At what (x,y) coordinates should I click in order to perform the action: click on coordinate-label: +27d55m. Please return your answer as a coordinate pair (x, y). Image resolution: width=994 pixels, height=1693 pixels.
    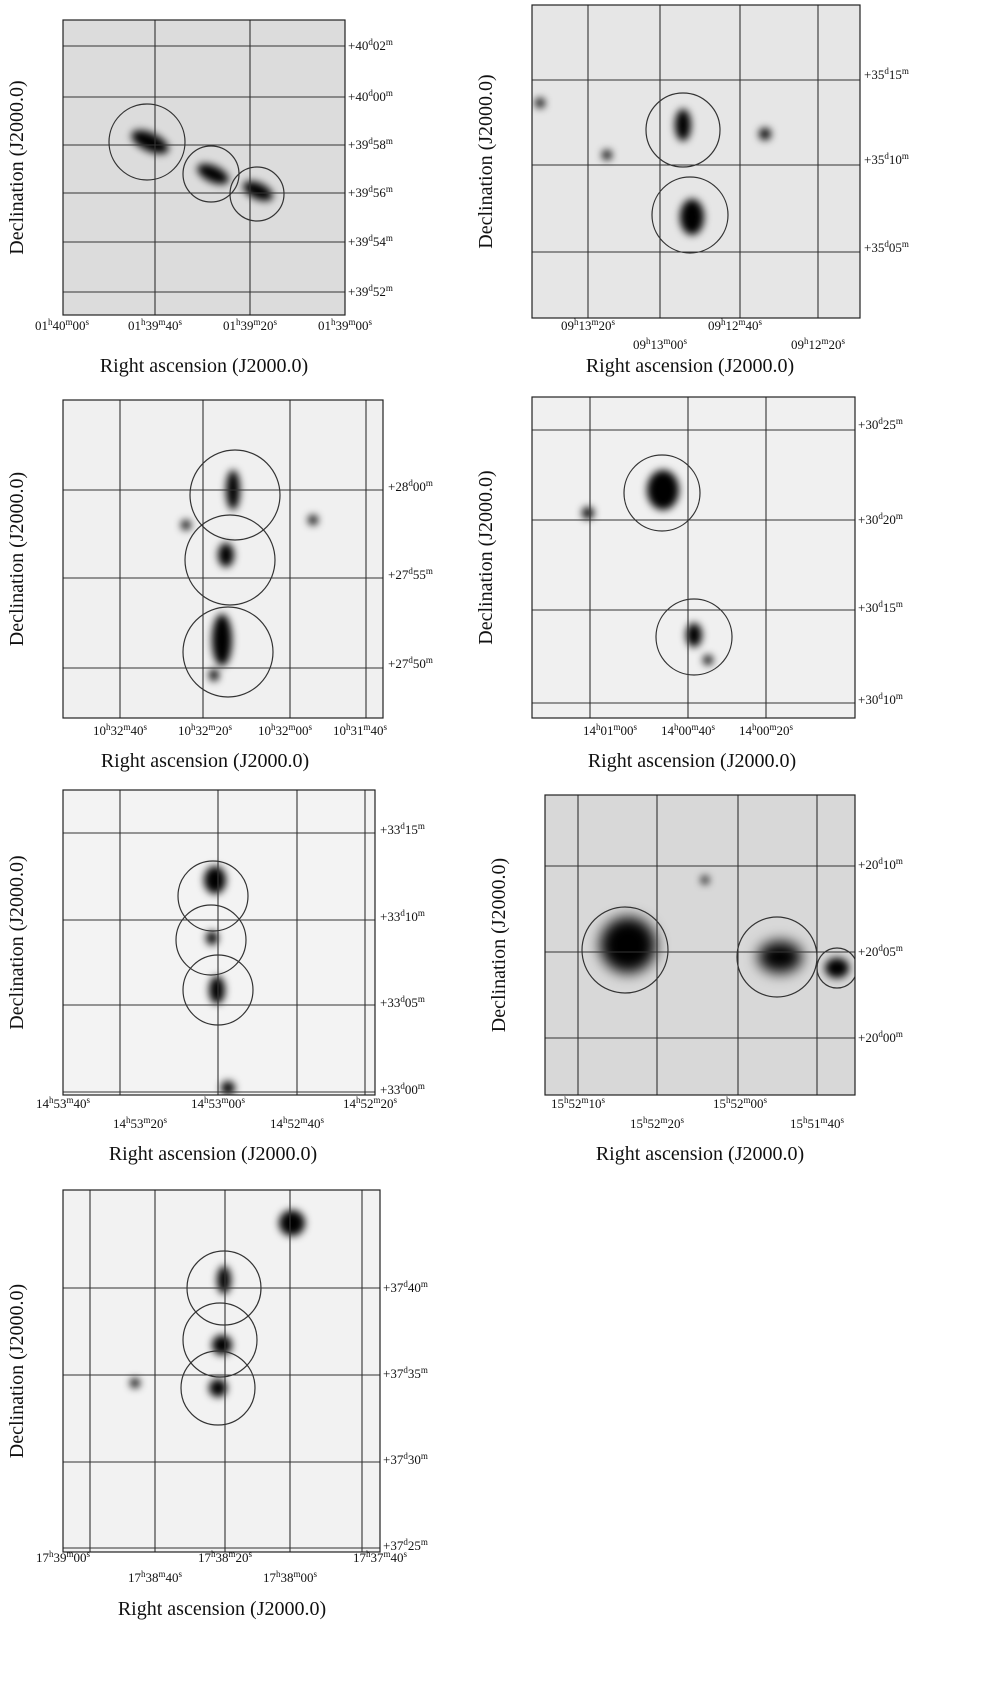
    Looking at the image, I should click on (410, 574).